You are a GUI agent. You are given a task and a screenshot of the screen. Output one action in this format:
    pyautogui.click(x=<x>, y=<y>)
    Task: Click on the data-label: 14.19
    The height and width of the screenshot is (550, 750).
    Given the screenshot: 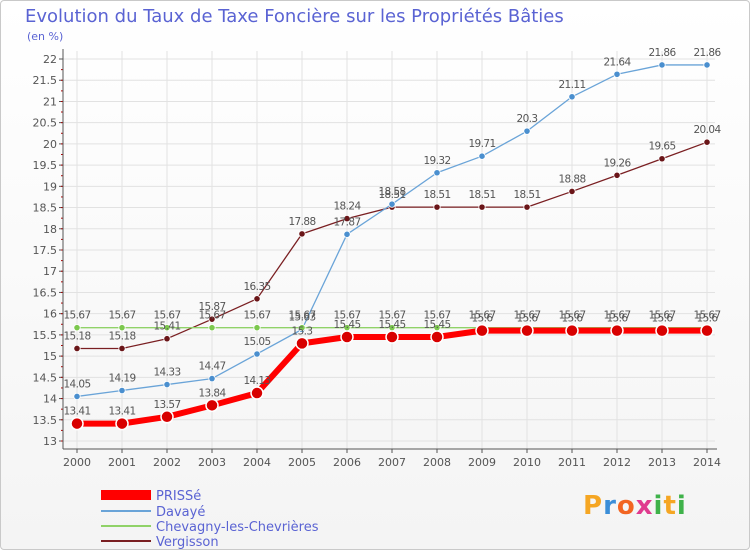 What is the action you would take?
    pyautogui.click(x=121, y=378)
    